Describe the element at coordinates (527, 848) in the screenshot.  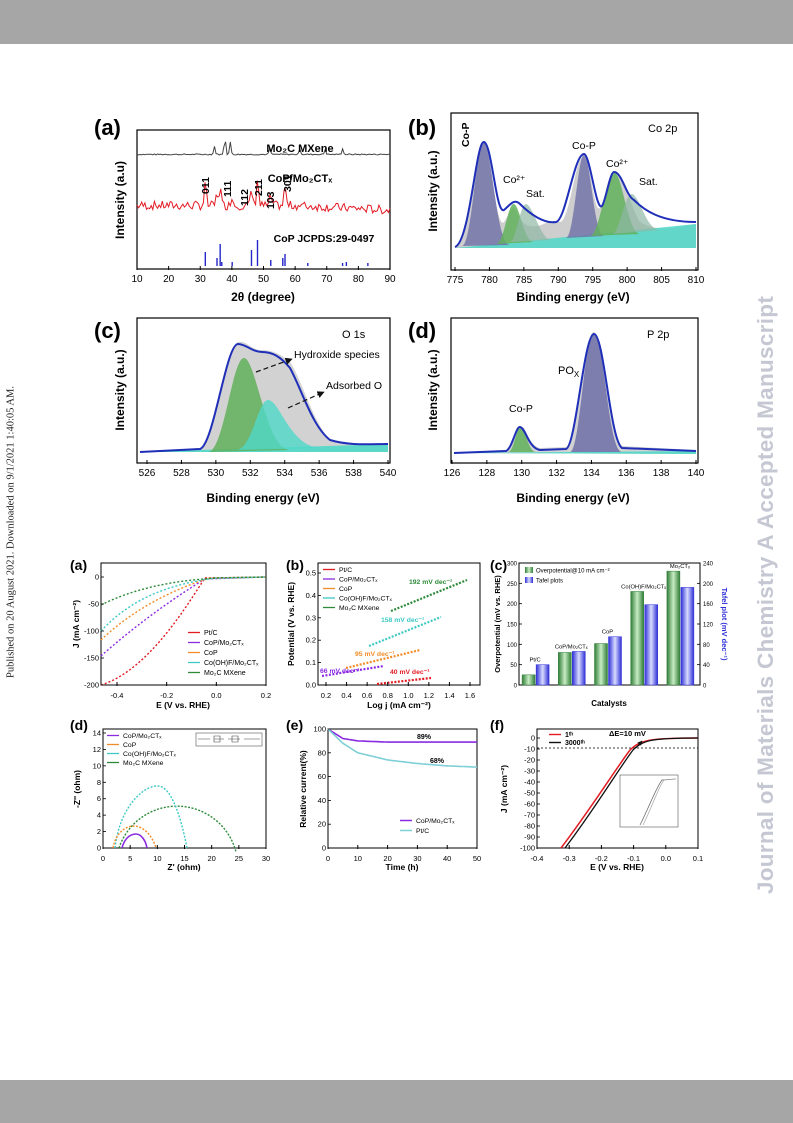
I see `y-tick-label: -100` at that location.